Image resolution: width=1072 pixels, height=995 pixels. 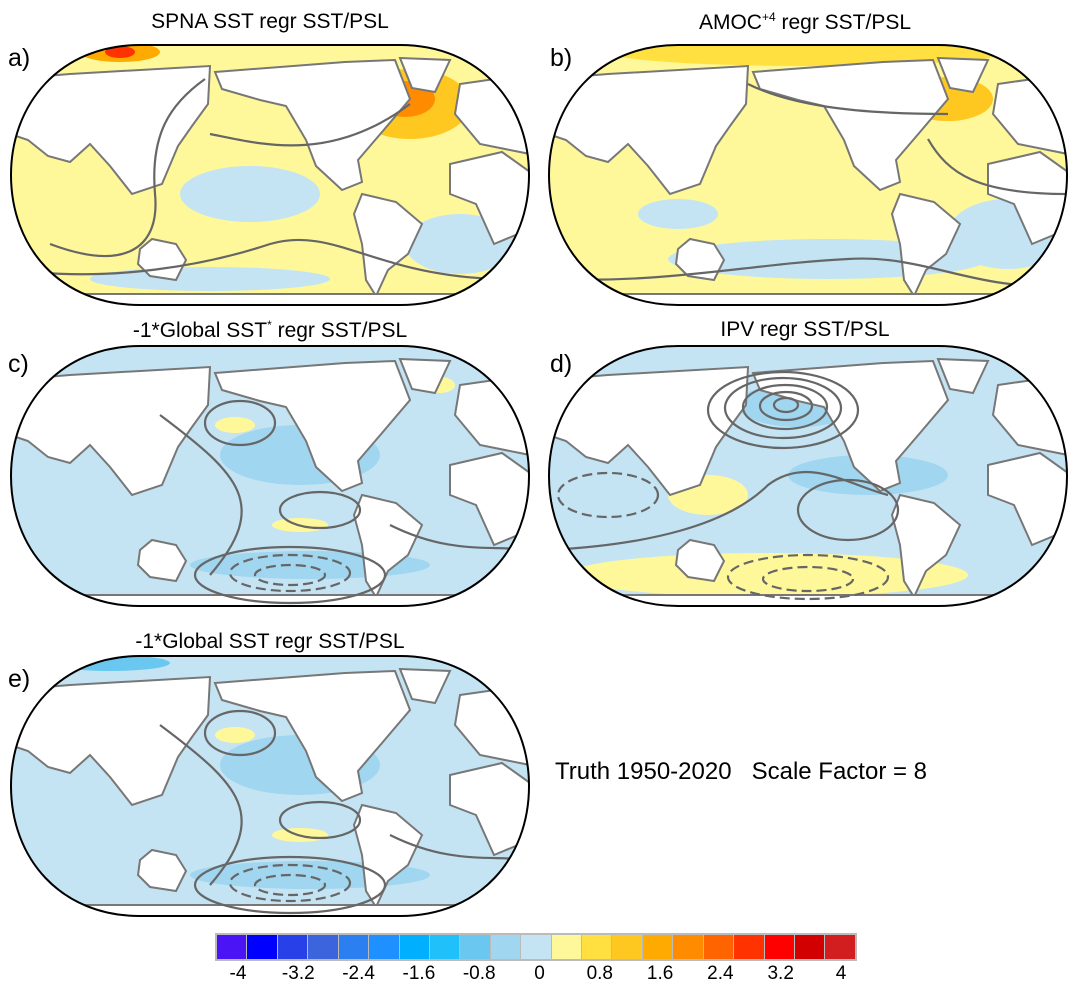 I want to click on colorbar-tick-label: -3.2, so click(x=298, y=973).